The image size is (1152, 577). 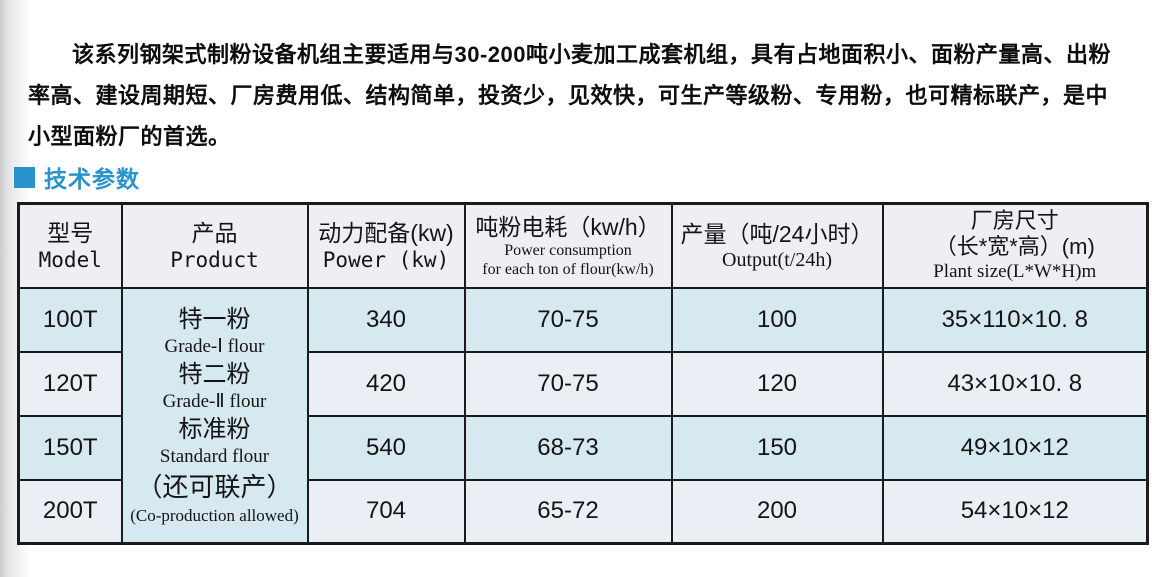 I want to click on product-line2-en: Grade-Ⅱ flour, so click(x=214, y=401).